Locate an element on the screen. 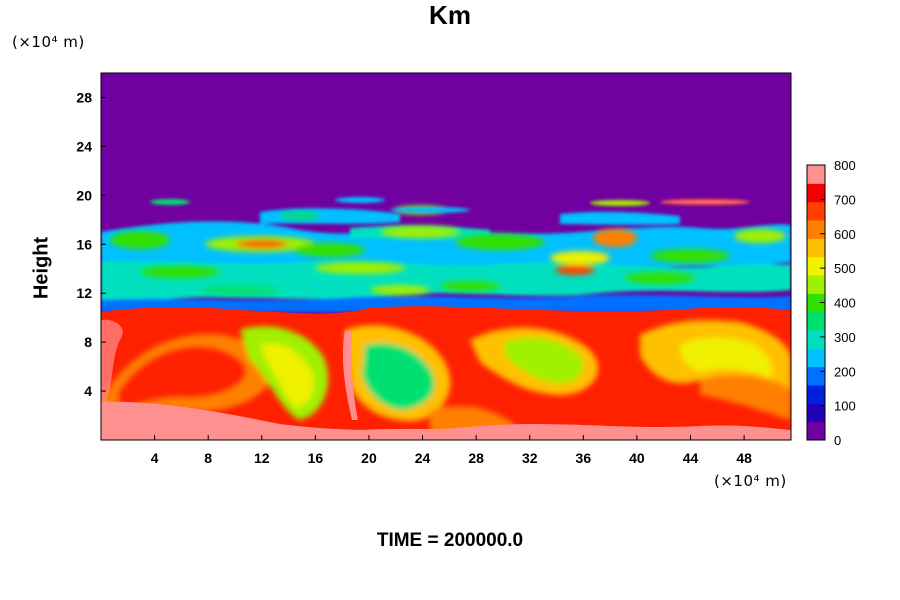 The width and height of the screenshot is (900, 600). x-tick-label: 28 is located at coordinates (476, 458).